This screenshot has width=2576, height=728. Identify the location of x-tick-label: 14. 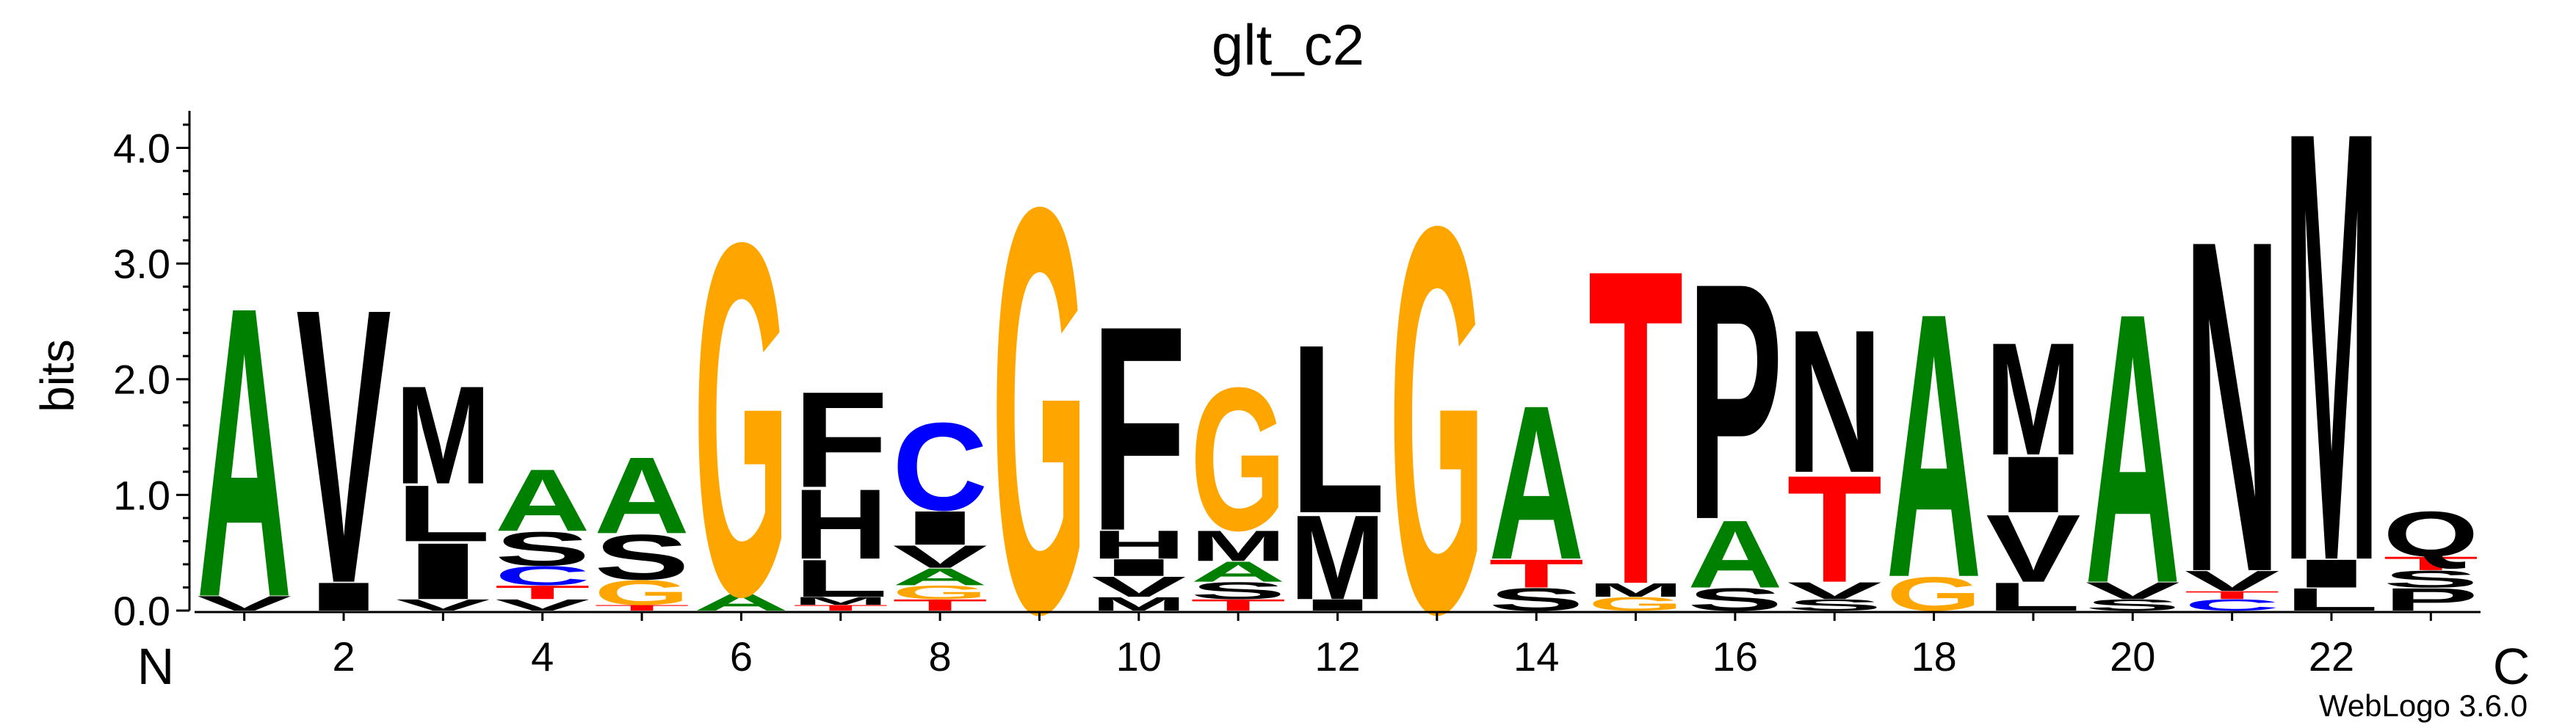
(1536, 656).